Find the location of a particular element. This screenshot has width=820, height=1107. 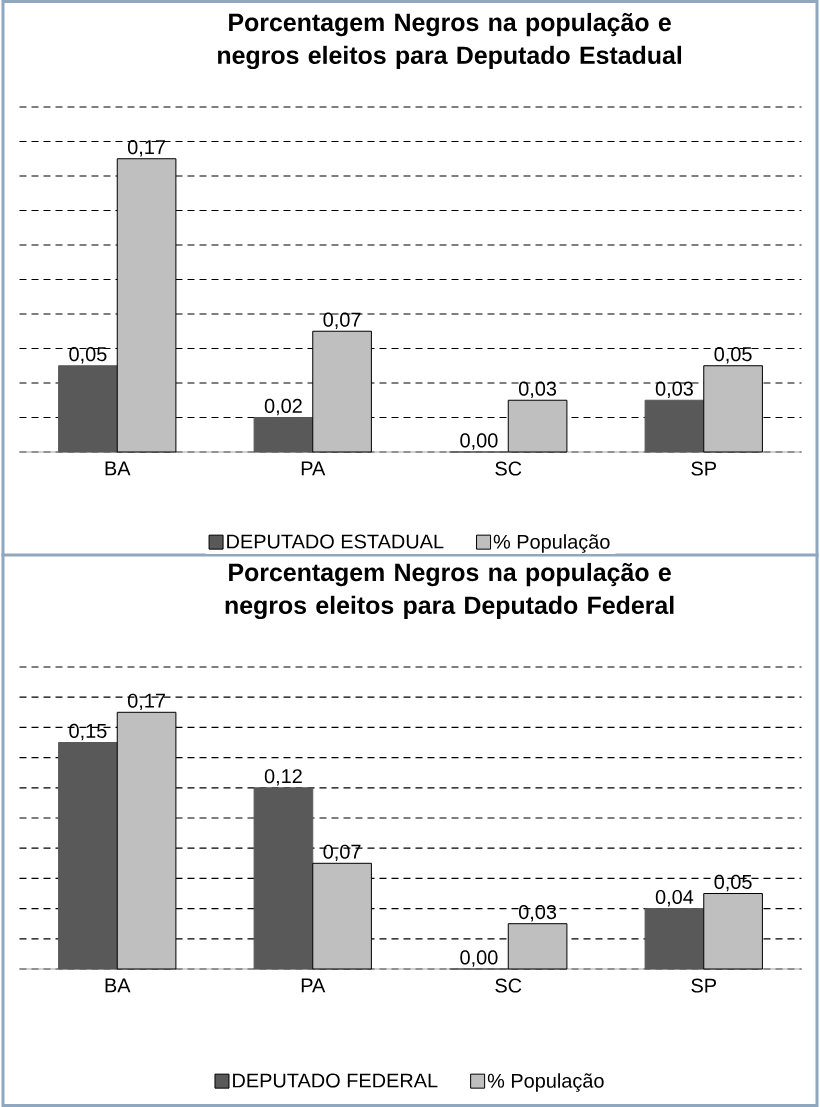

data-label: 0,12 is located at coordinates (283, 777).